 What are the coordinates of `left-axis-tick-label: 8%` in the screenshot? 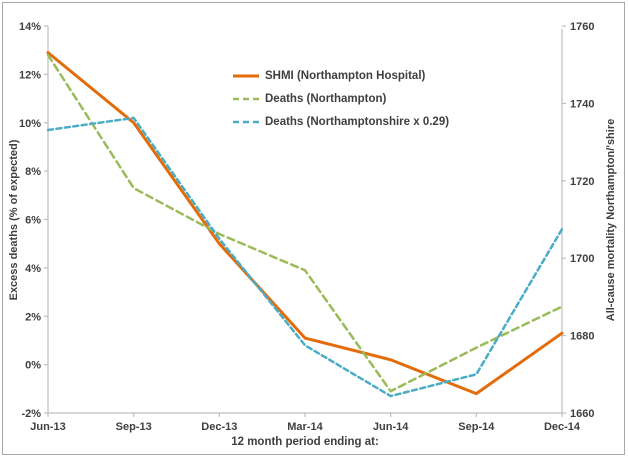 It's located at (33, 172).